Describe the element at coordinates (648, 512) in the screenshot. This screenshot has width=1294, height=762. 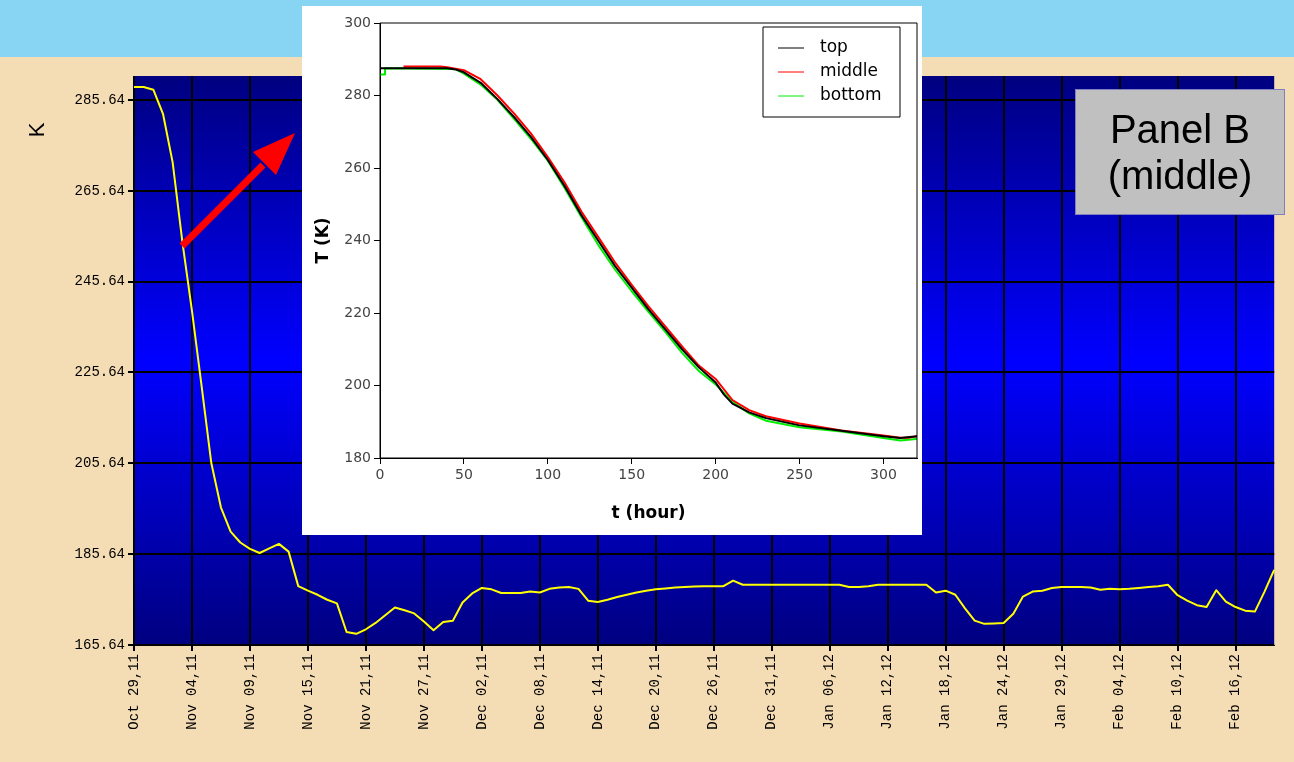
I see `x-axis-title: t (hour)` at that location.